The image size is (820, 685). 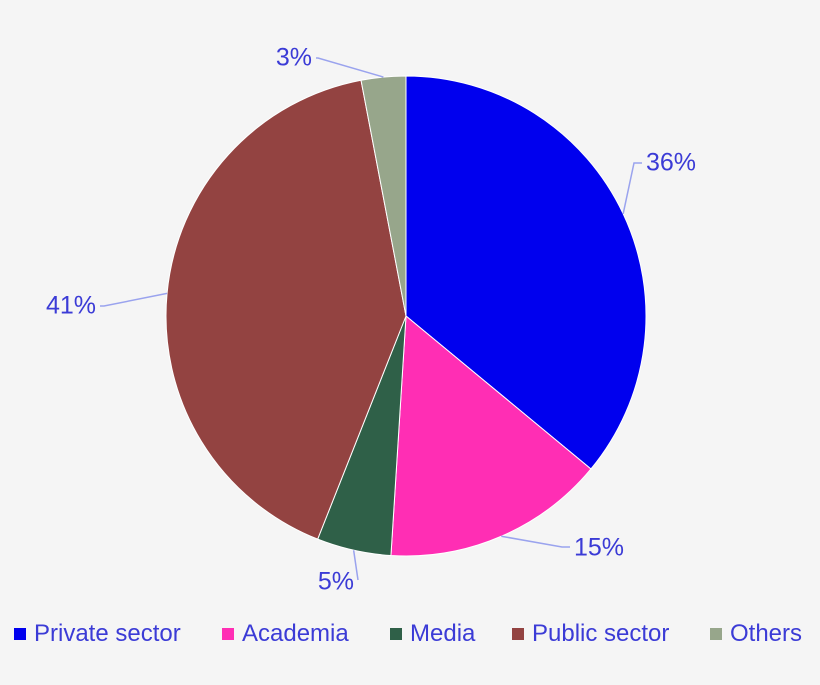 What do you see at coordinates (599, 548) in the screenshot?
I see `data-label-academia: 15%` at bounding box center [599, 548].